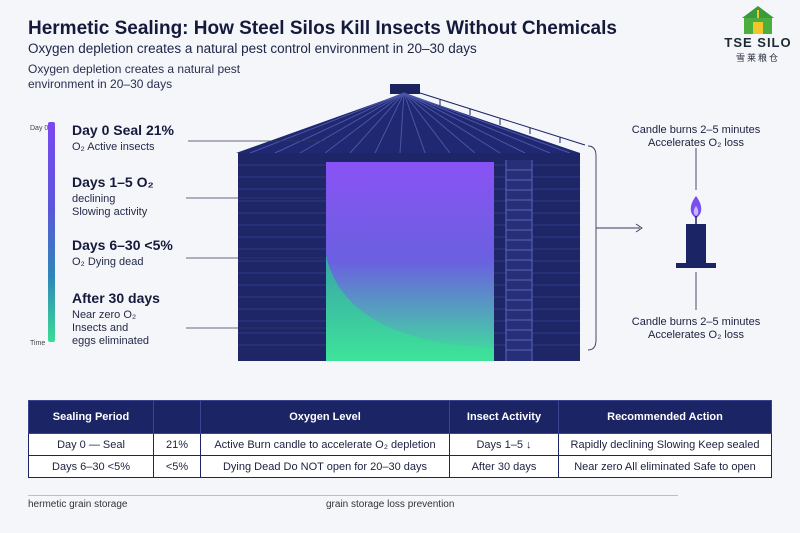 This screenshot has width=800, height=533. I want to click on leader-lines, so click(256, 234).